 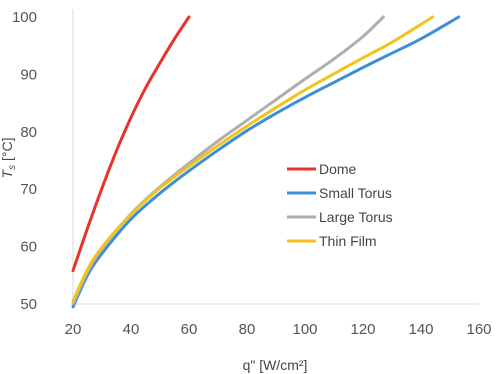 I want to click on y-axis-title: Ts [°C], so click(x=9, y=158).